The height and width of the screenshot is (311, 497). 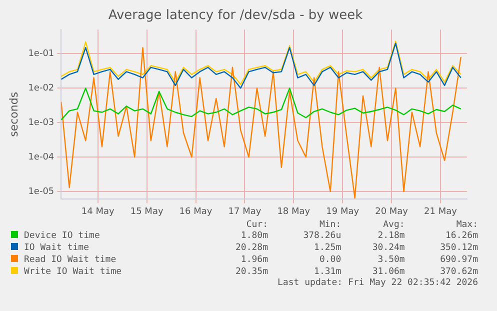 What do you see at coordinates (196, 211) in the screenshot?
I see `x-tick-label: 16 May` at bounding box center [196, 211].